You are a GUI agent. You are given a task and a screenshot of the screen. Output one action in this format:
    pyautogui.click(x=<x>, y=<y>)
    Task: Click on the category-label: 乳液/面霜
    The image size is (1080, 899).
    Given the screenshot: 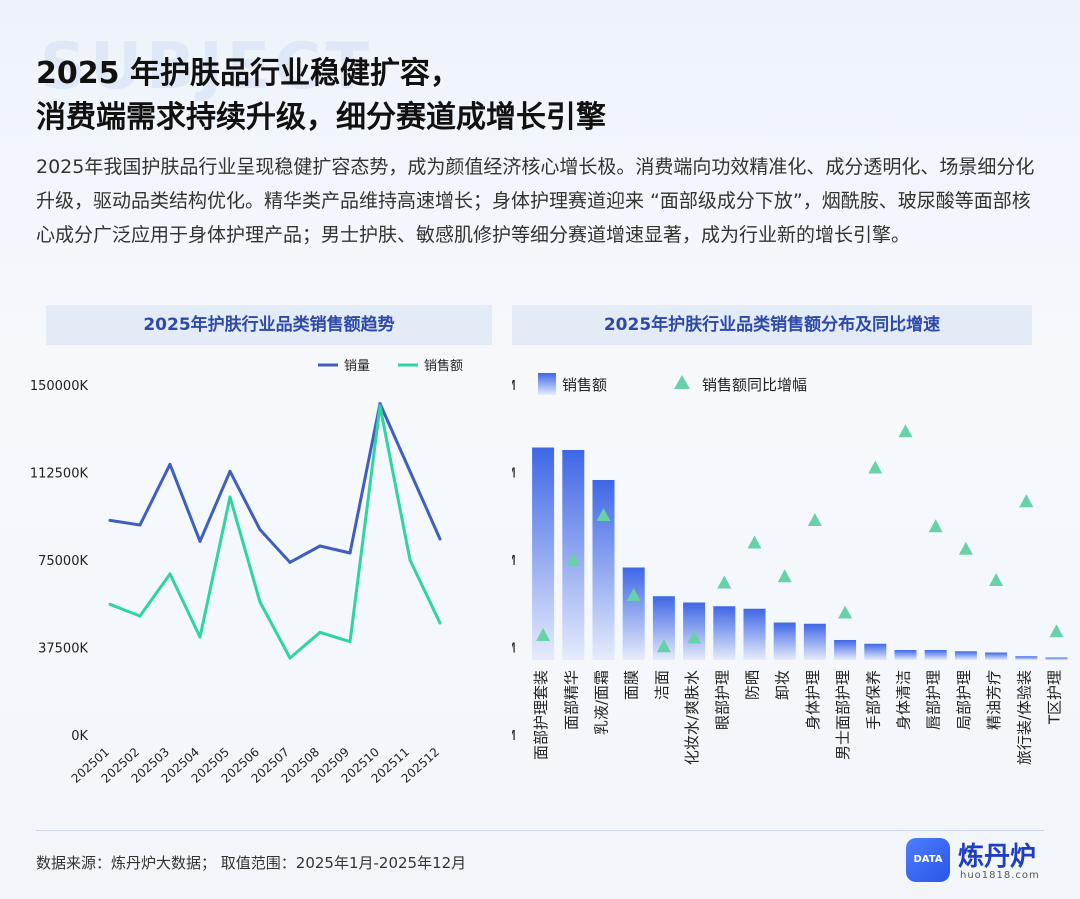 What is the action you would take?
    pyautogui.click(x=602, y=702)
    